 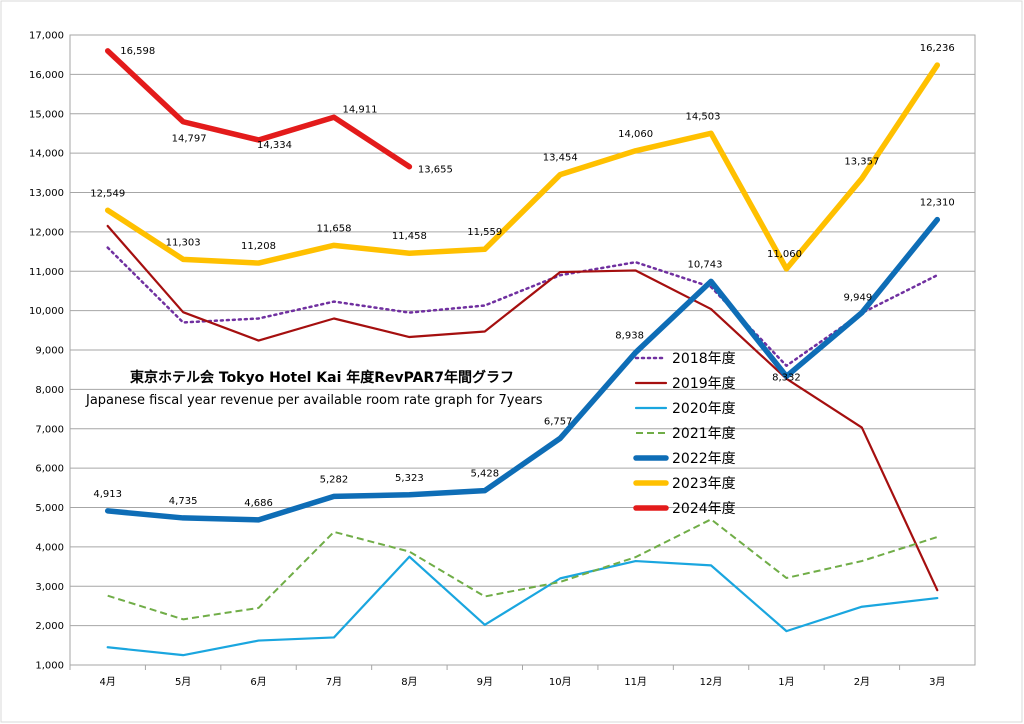 What do you see at coordinates (409, 478) in the screenshot?
I see `data-label: 5,323` at bounding box center [409, 478].